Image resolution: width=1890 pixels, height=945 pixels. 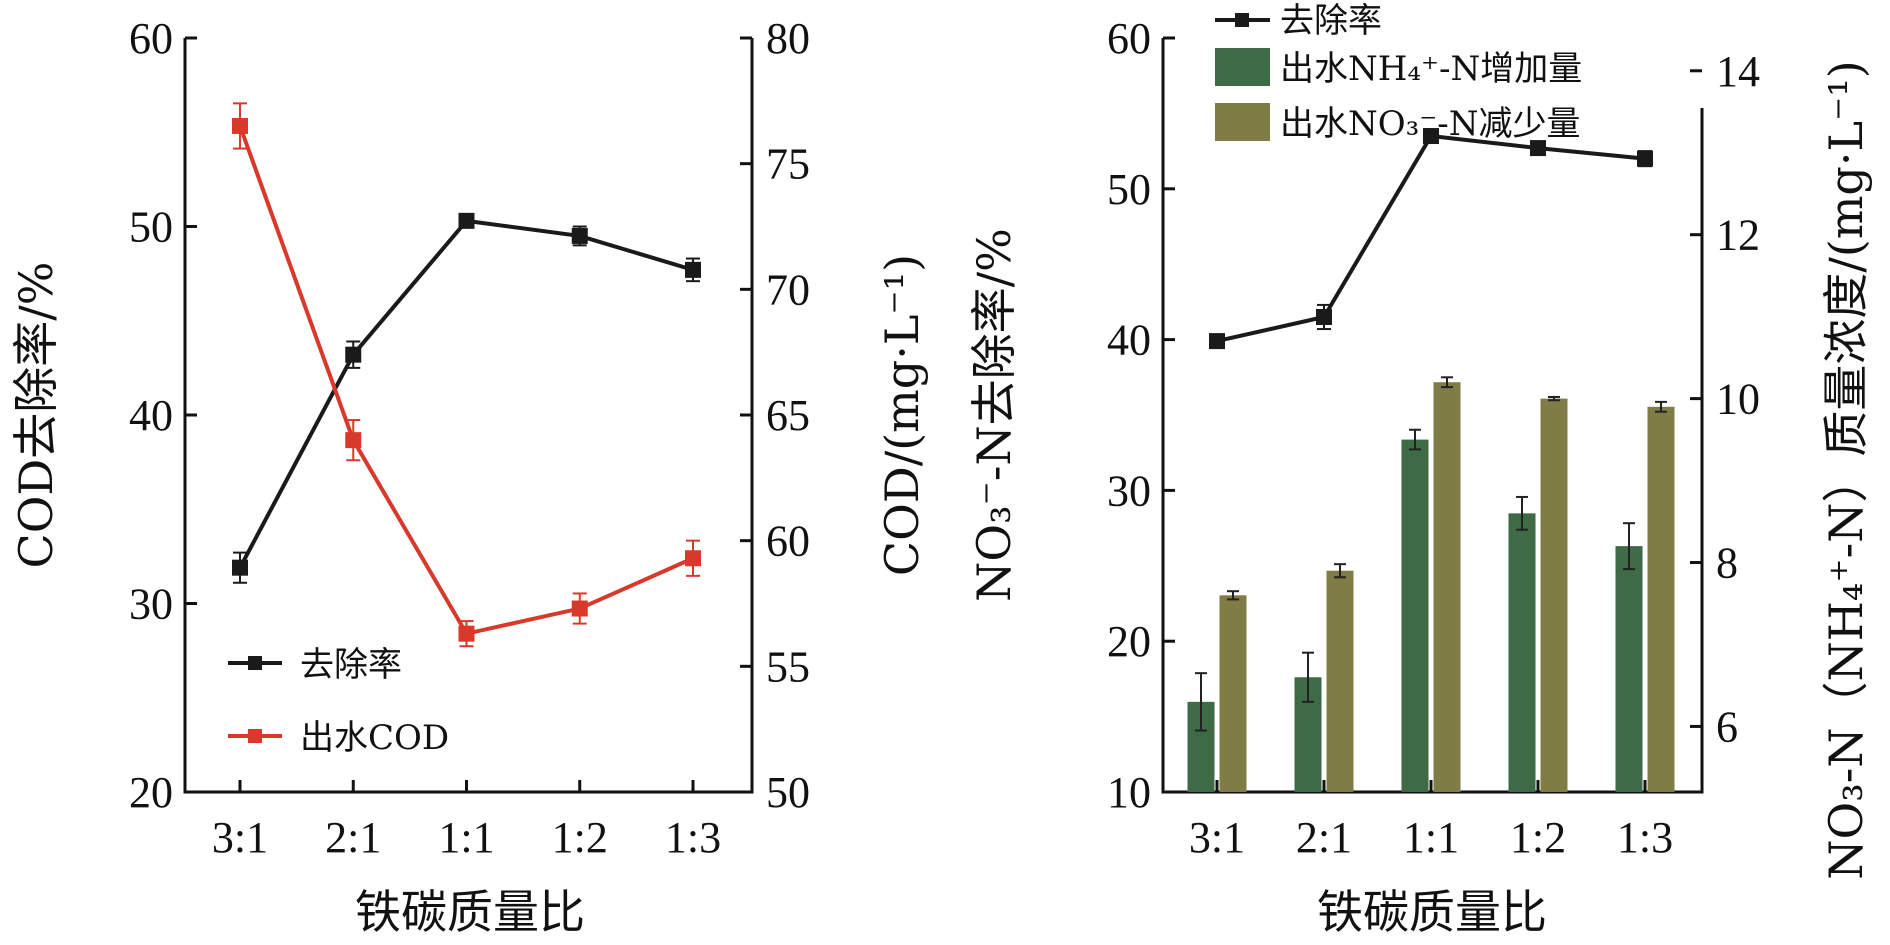 I want to click on left-chart-ylabel-right: COD/(mg·L⁻¹), so click(x=902, y=415).